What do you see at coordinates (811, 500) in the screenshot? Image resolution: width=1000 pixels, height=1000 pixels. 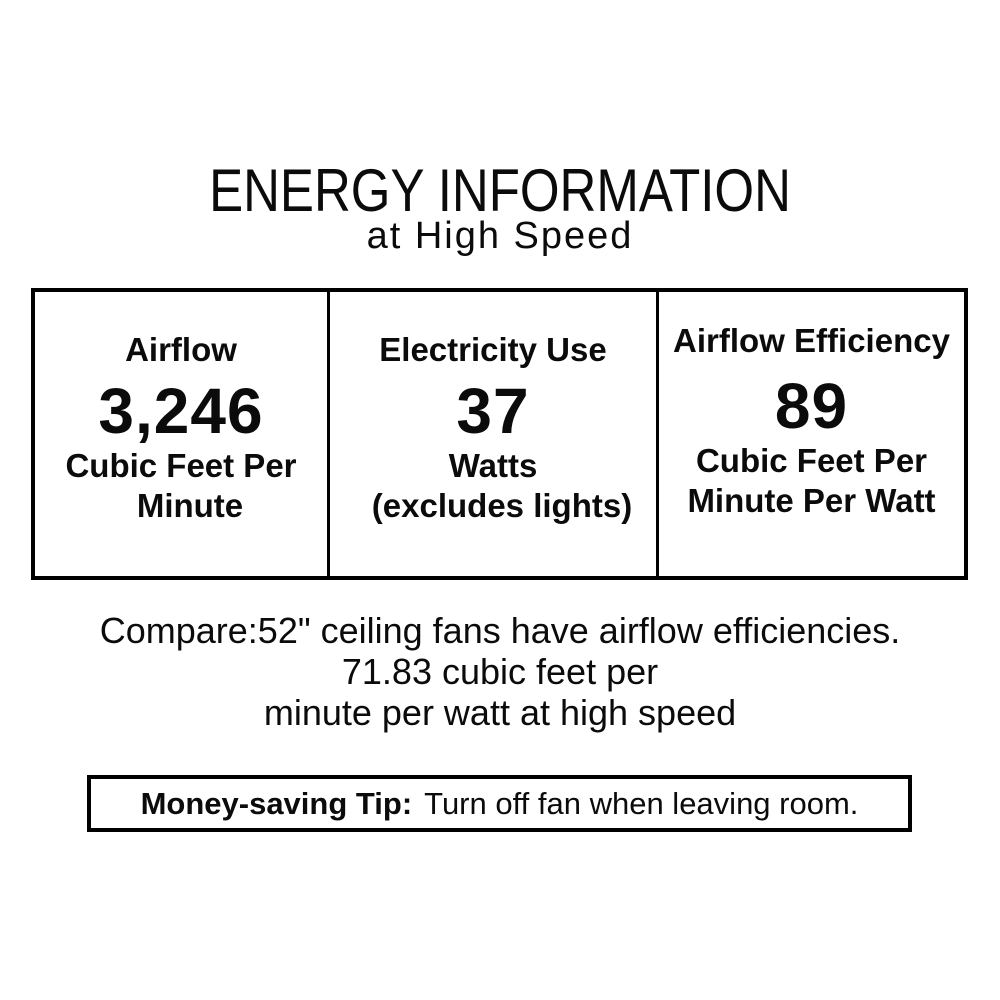 I see `airflow-efficiency-unit-line: Minute Per Watt` at bounding box center [811, 500].